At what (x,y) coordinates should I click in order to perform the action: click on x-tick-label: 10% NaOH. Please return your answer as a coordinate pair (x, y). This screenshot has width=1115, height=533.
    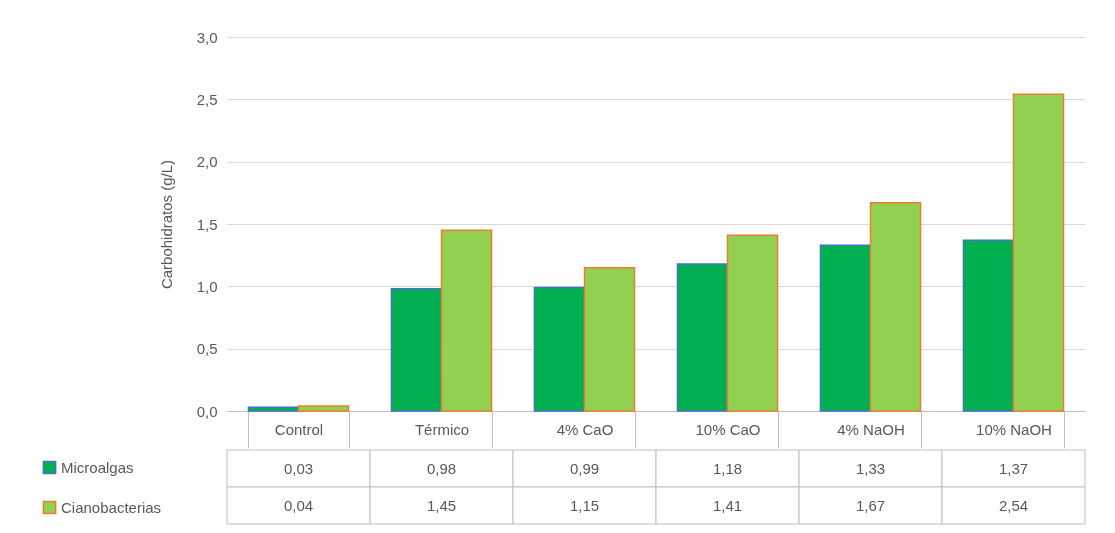
    Looking at the image, I should click on (1014, 429).